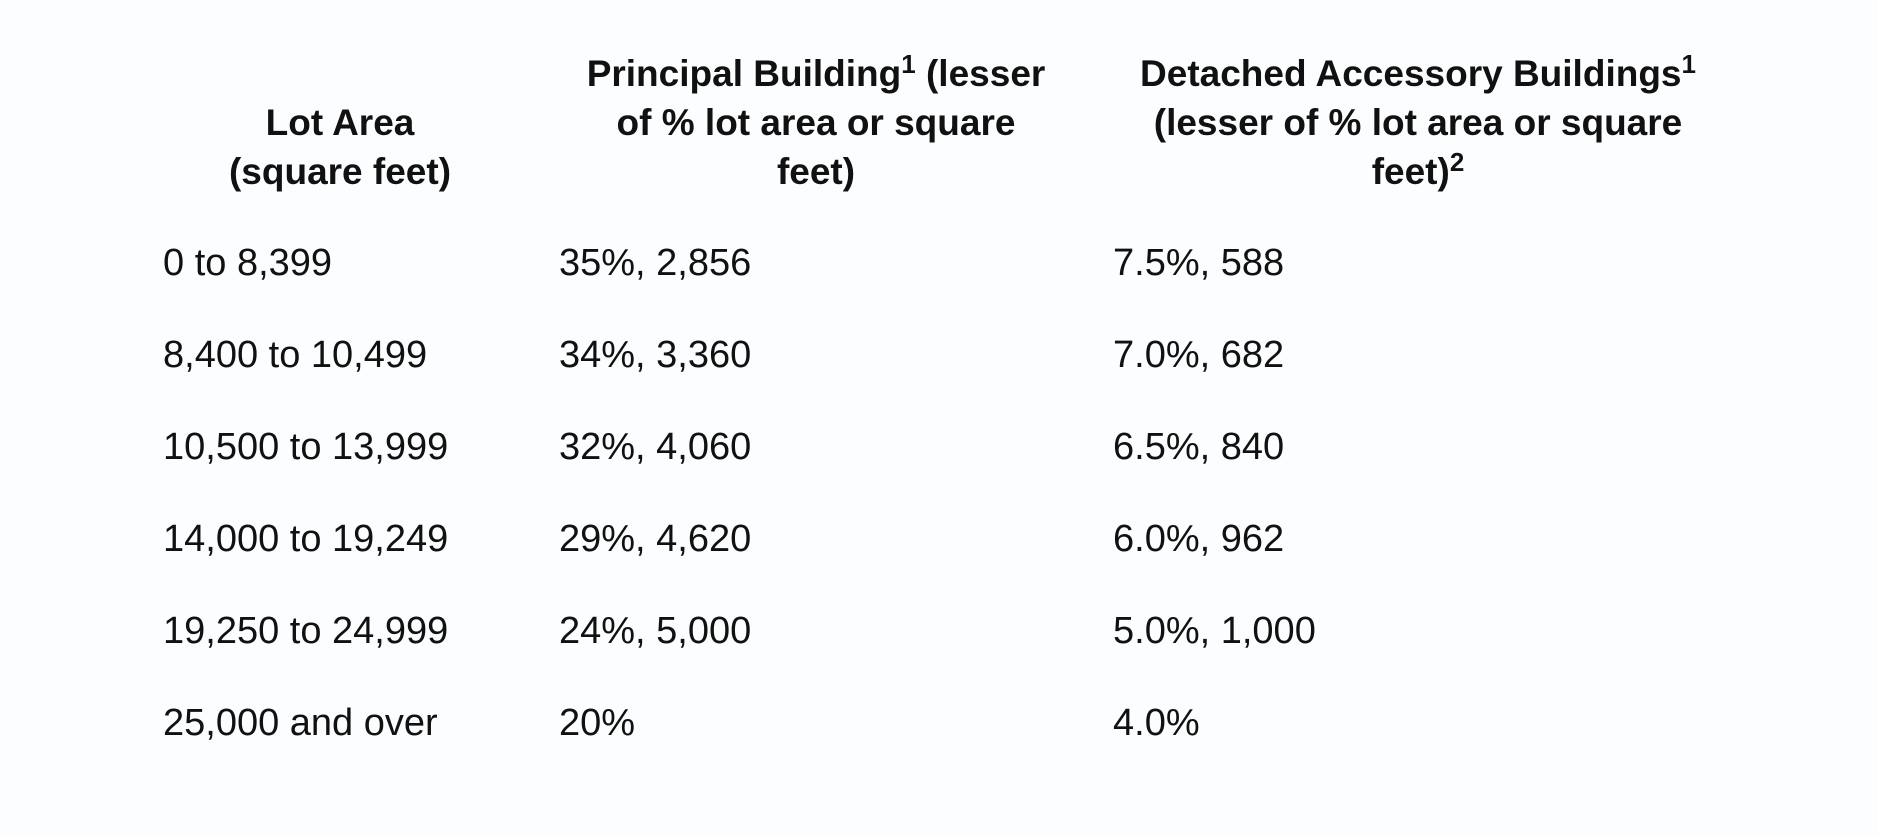 This screenshot has height=835, width=1878. Describe the element at coordinates (306, 631) in the screenshot. I see `lot-area-cell: 19,250 to 24,999` at that location.